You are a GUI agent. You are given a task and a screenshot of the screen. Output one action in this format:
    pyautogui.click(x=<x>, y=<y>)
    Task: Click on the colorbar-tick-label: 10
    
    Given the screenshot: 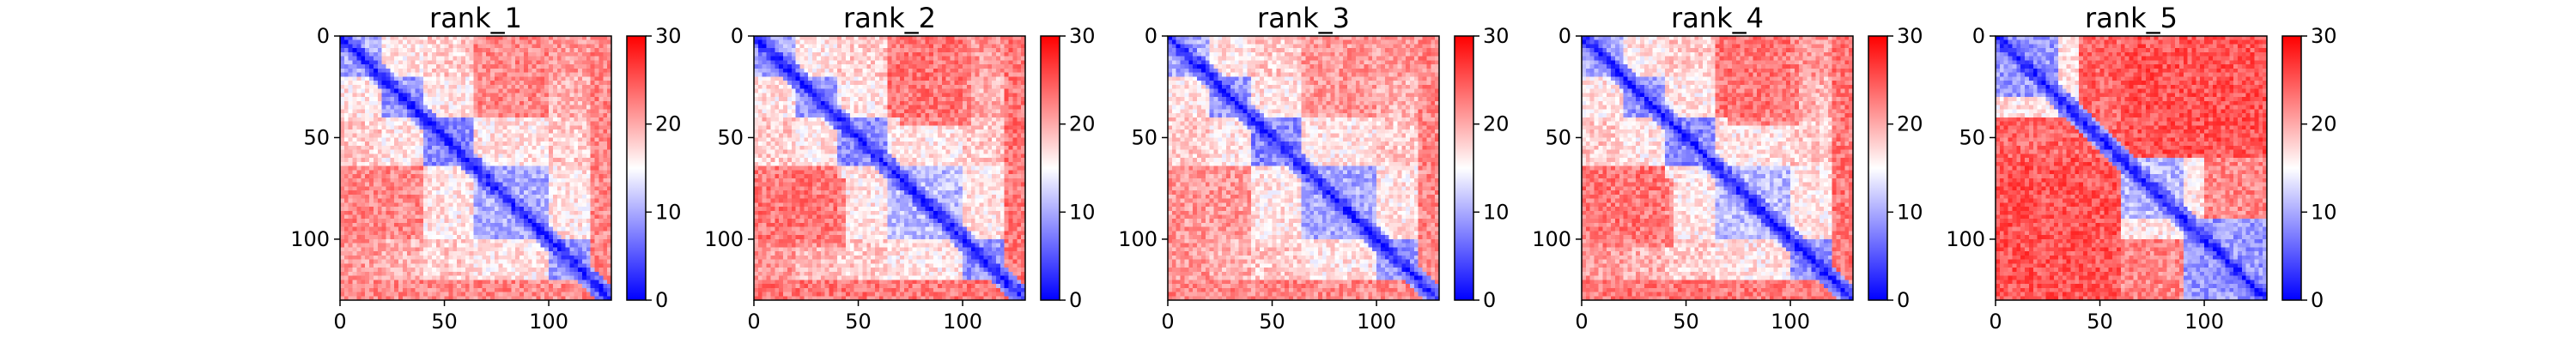 What is the action you would take?
    pyautogui.click(x=669, y=212)
    